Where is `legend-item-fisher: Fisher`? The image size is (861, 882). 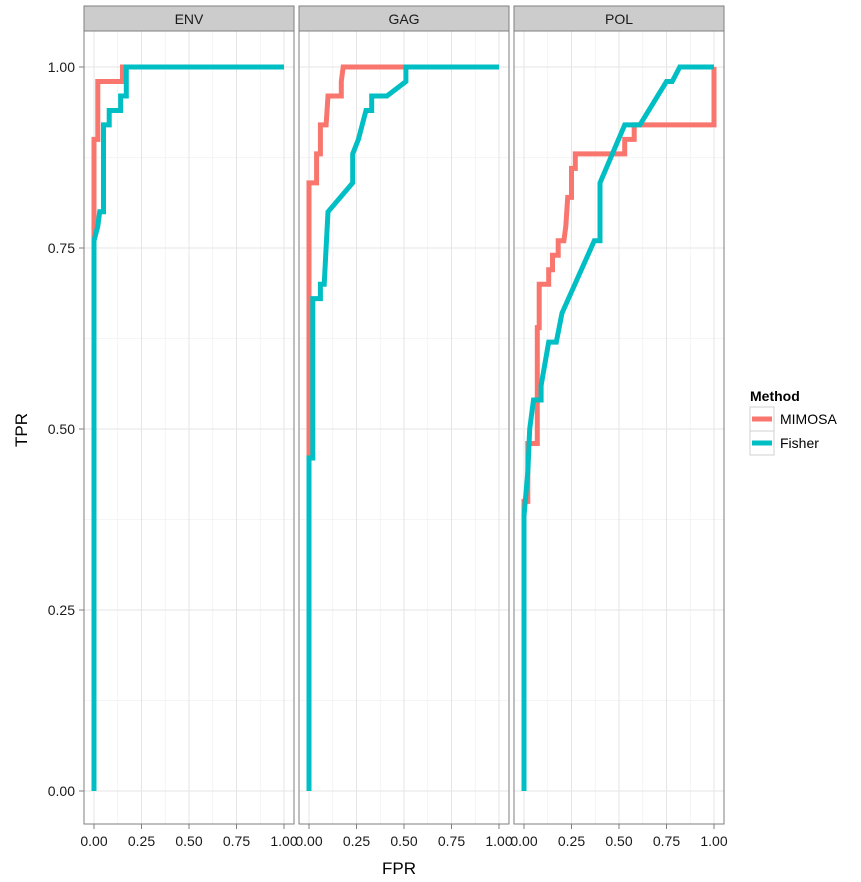 legend-item-fisher: Fisher is located at coordinates (784, 443).